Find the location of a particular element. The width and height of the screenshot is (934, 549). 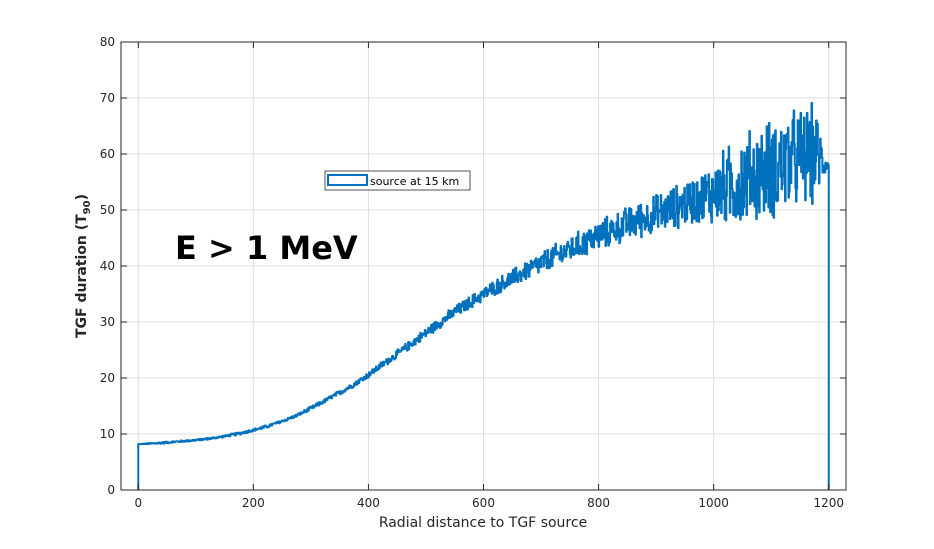

y-tick-label: 0 is located at coordinates (111, 490).